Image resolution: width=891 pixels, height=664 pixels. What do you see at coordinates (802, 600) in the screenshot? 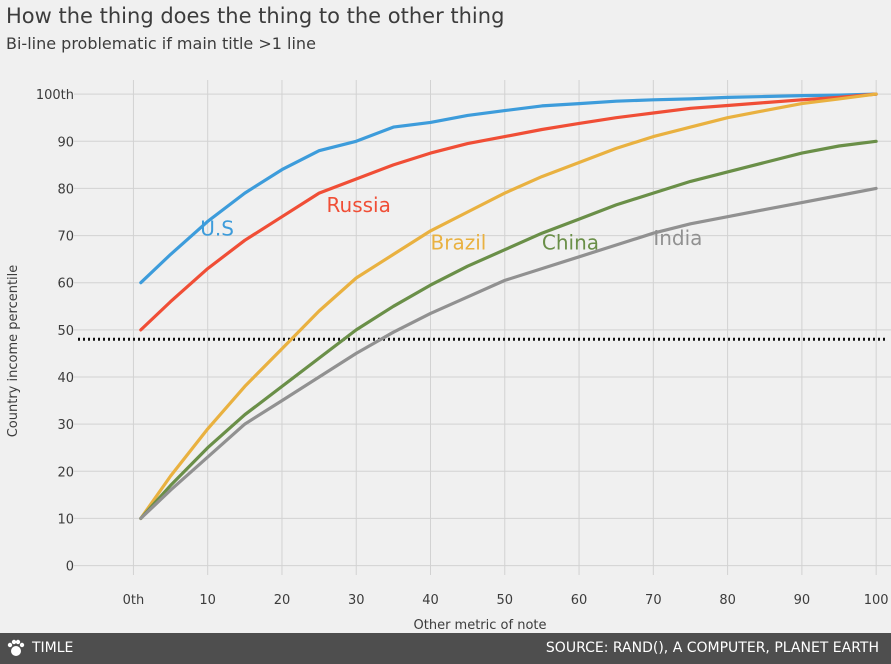
I see `x-tick-label: 90` at bounding box center [802, 600].